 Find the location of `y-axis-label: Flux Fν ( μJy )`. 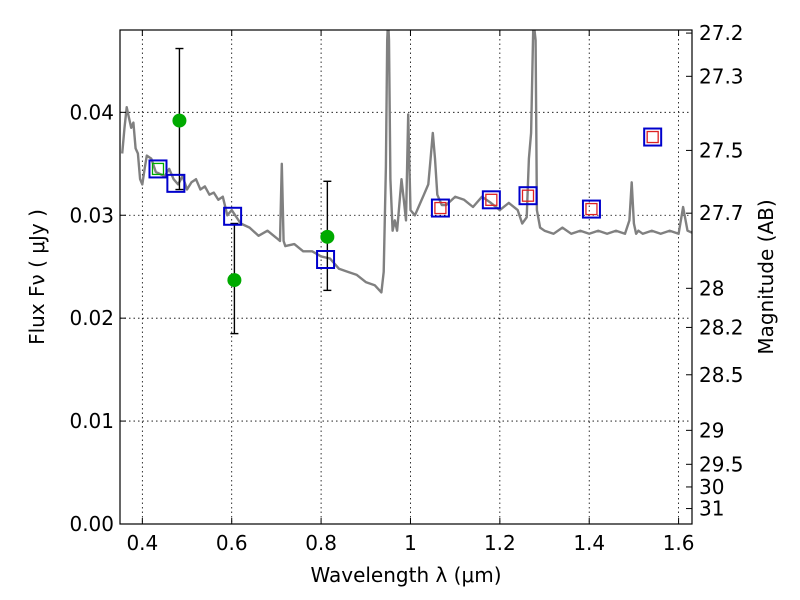

y-axis-label: Flux Fν ( μJy ) is located at coordinates (37, 277).